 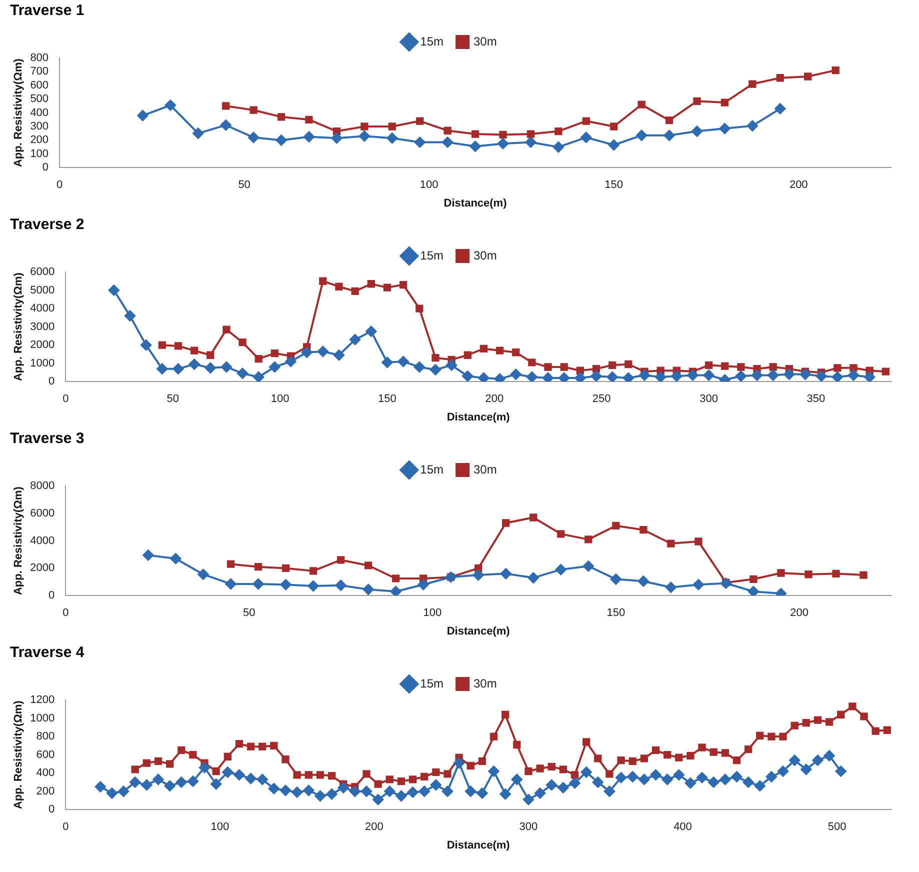 What do you see at coordinates (42, 326) in the screenshot?
I see `y-tick-label: 3000` at bounding box center [42, 326].